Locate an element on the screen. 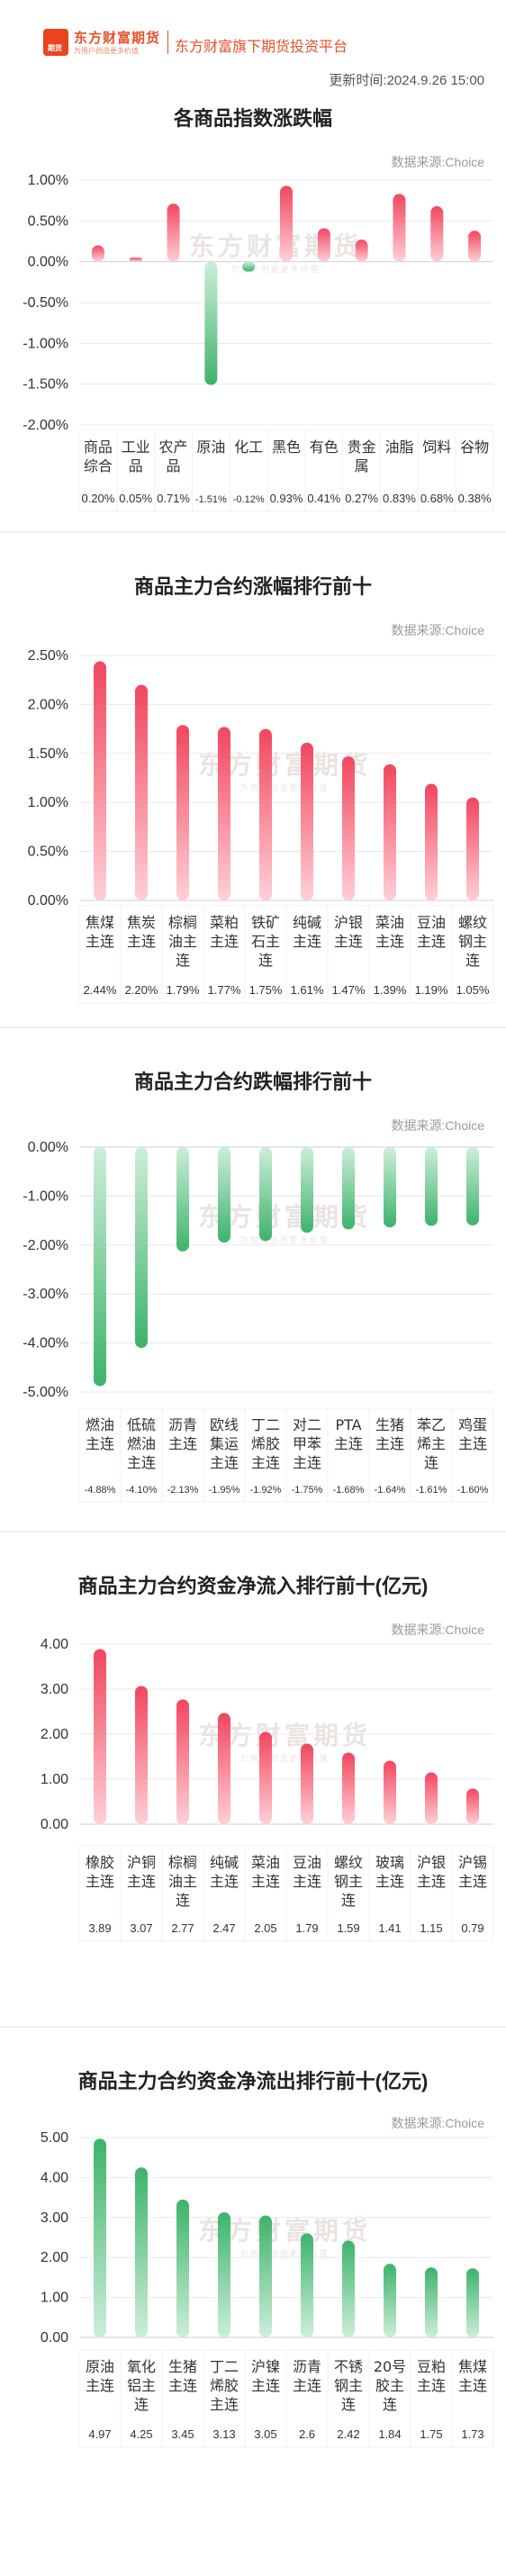  data-label: 1.19% is located at coordinates (431, 990).